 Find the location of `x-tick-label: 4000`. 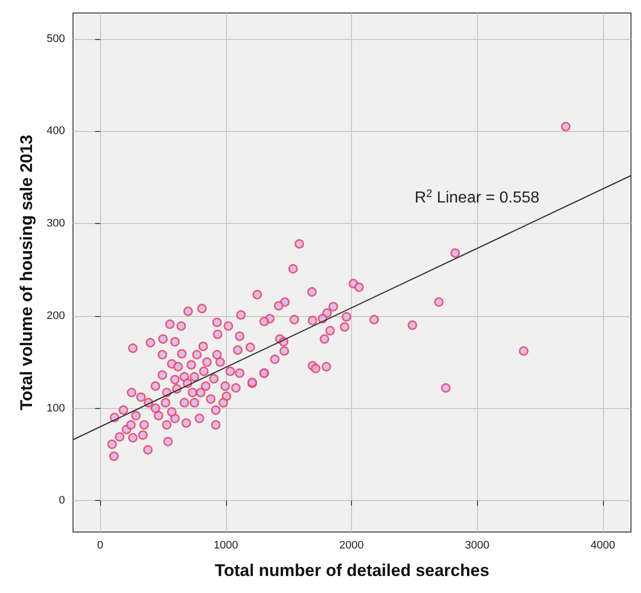

x-tick-label: 4000 is located at coordinates (603, 546).